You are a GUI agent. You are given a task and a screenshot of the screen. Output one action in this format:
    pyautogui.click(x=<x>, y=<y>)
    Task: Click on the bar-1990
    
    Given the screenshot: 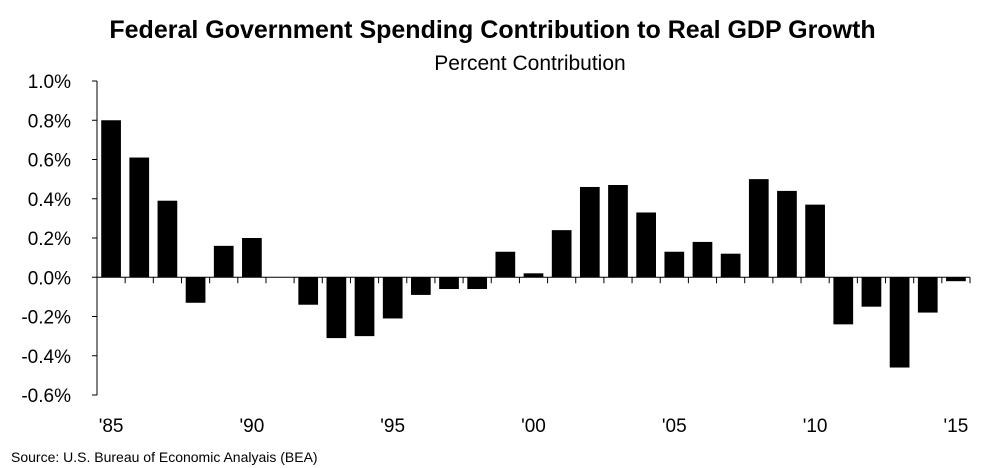 What is the action you would take?
    pyautogui.click(x=252, y=258)
    